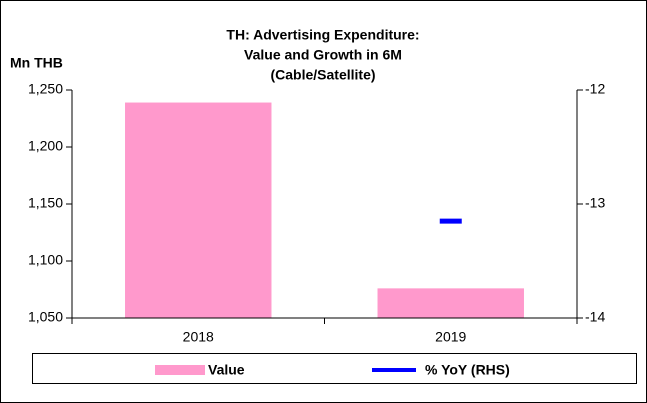  Describe the element at coordinates (595, 203) in the screenshot. I see `y2-tick-label: -13` at that location.